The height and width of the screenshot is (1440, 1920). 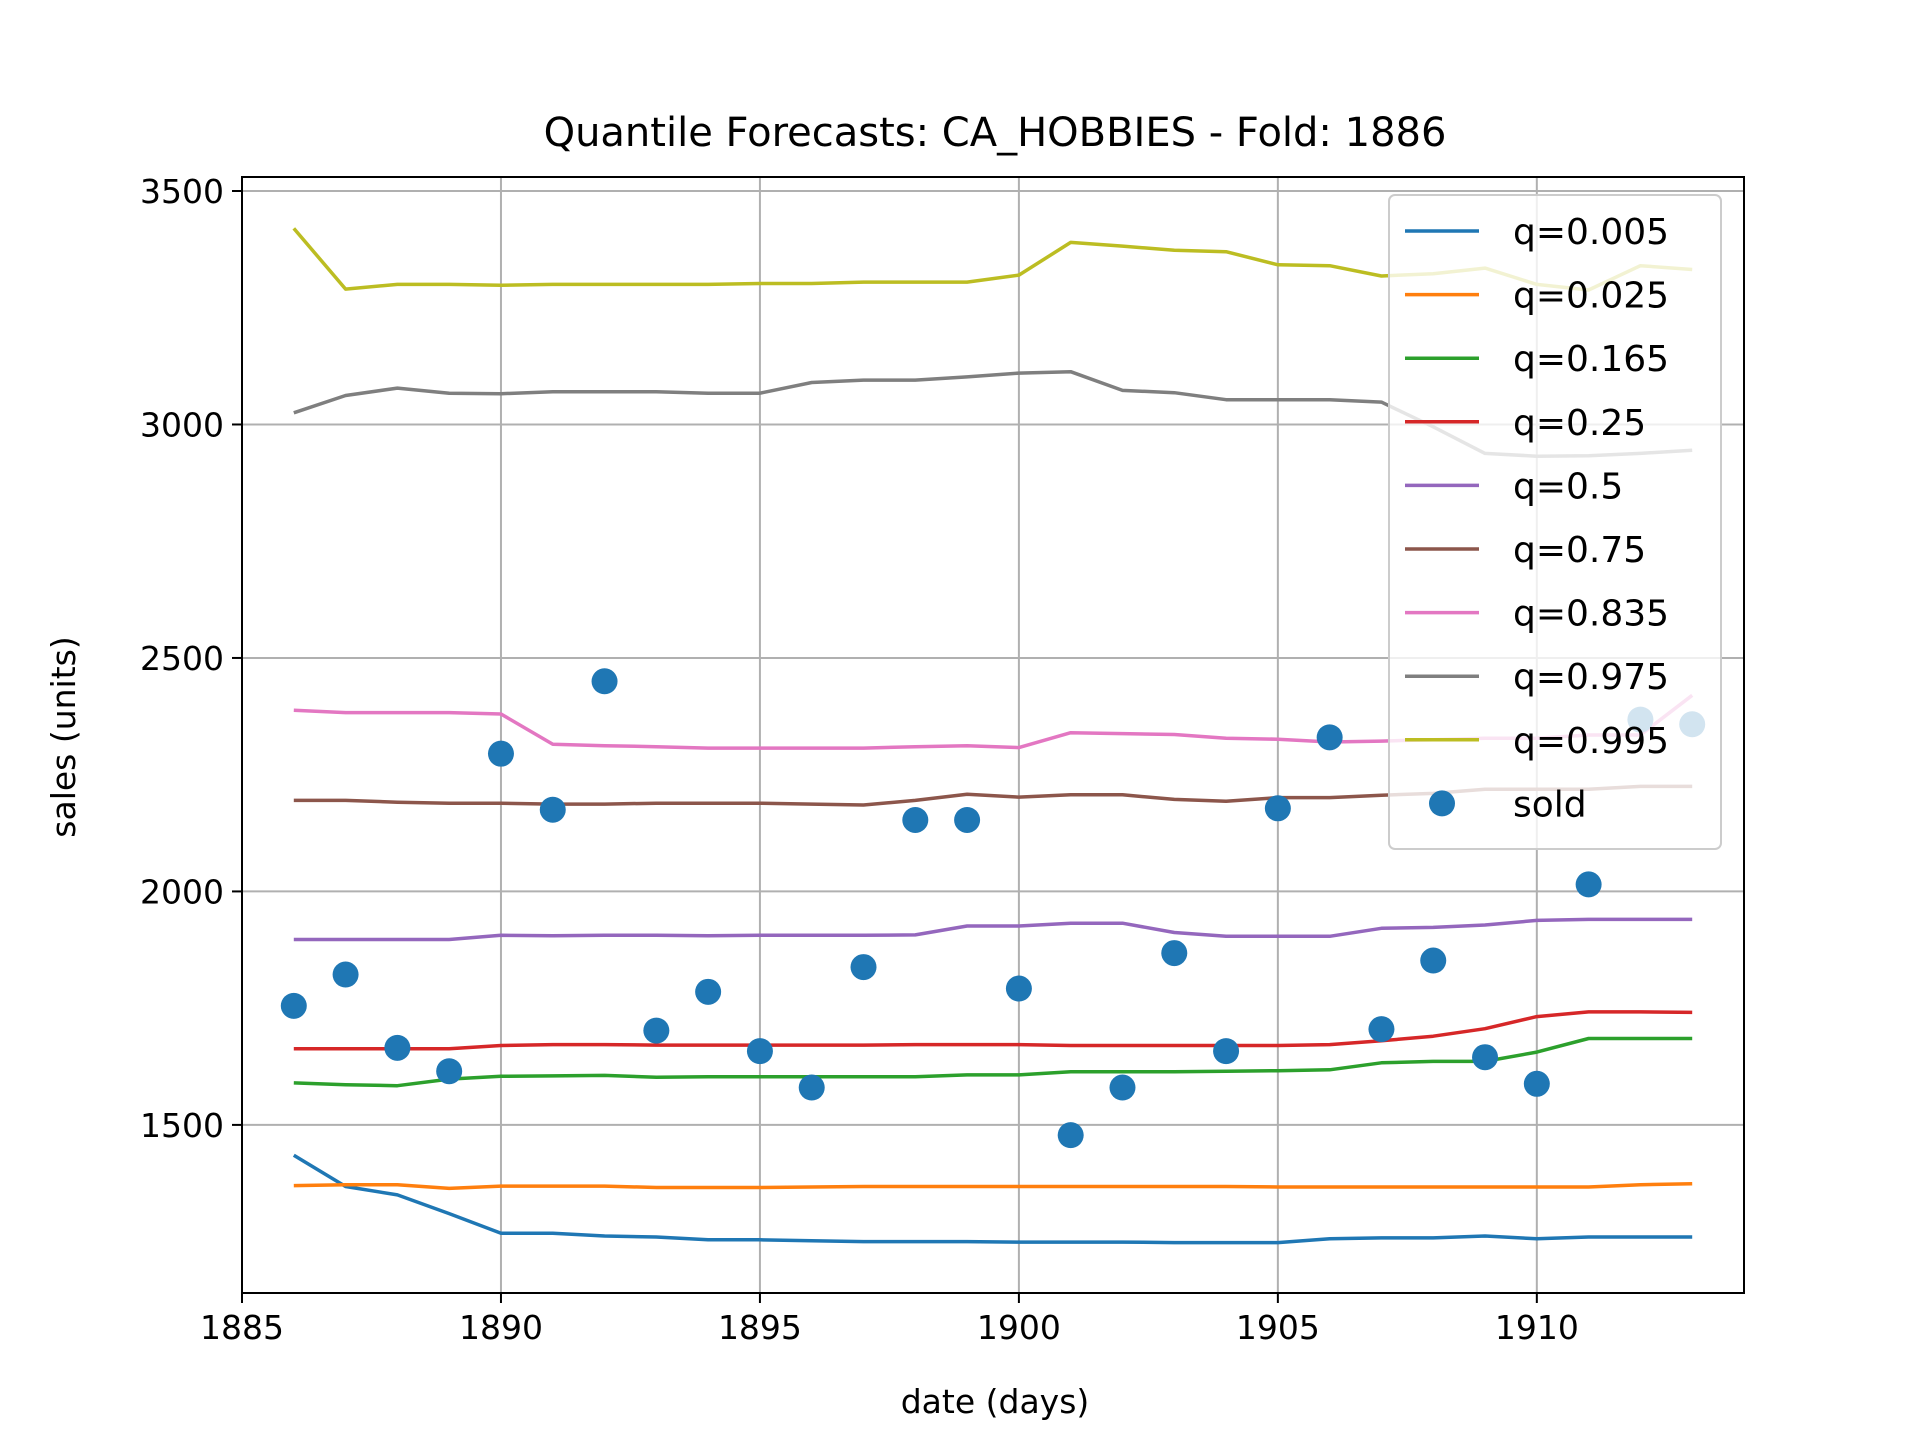 What do you see at coordinates (995, 1401) in the screenshot?
I see `x-axis-title: date (days)` at bounding box center [995, 1401].